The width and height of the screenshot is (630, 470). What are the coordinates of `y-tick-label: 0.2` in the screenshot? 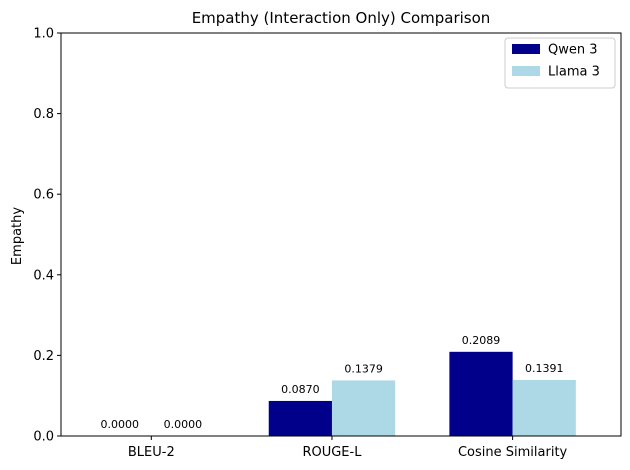 It's located at (43, 356).